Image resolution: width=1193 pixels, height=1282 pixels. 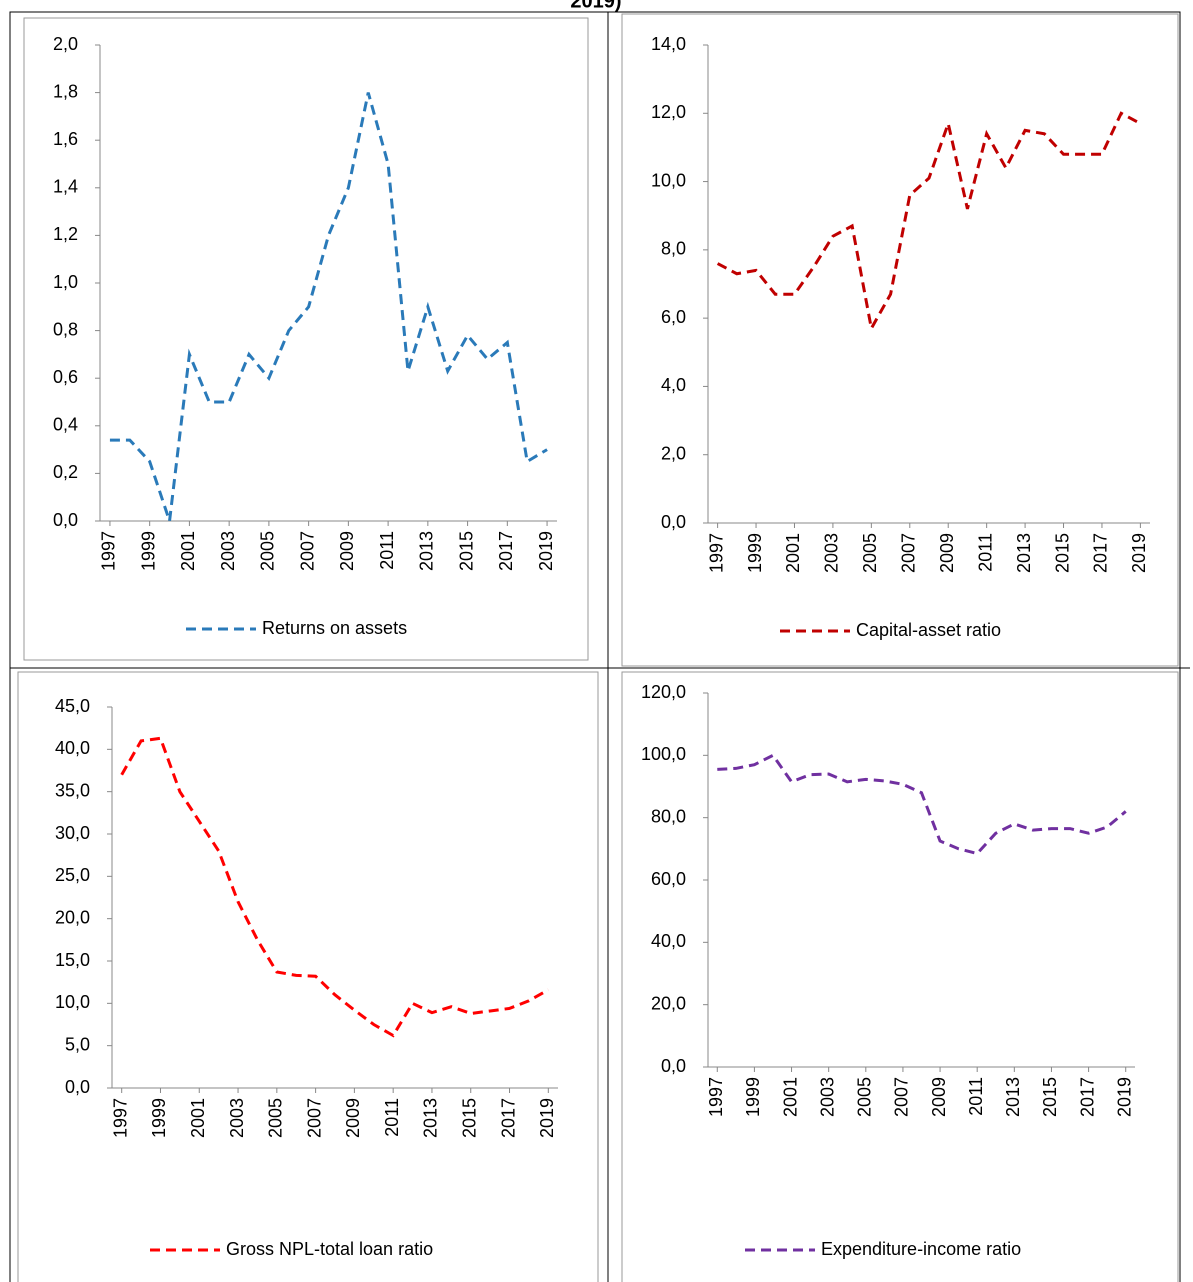 What do you see at coordinates (329, 1249) in the screenshot?
I see `legend-label: Gross NPL-total loan ratio` at bounding box center [329, 1249].